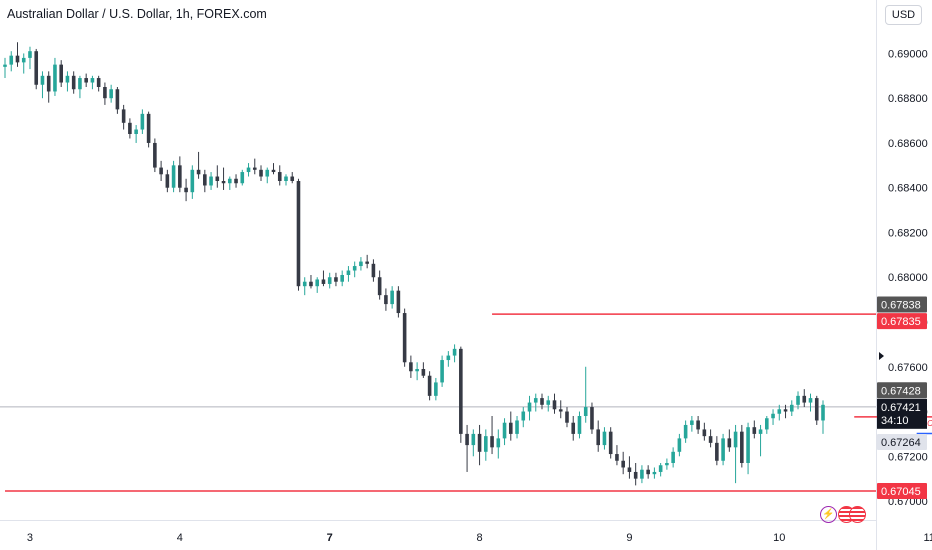 The width and height of the screenshot is (932, 550). What do you see at coordinates (901, 492) in the screenshot?
I see `price-label-support: 0.67045` at bounding box center [901, 492].